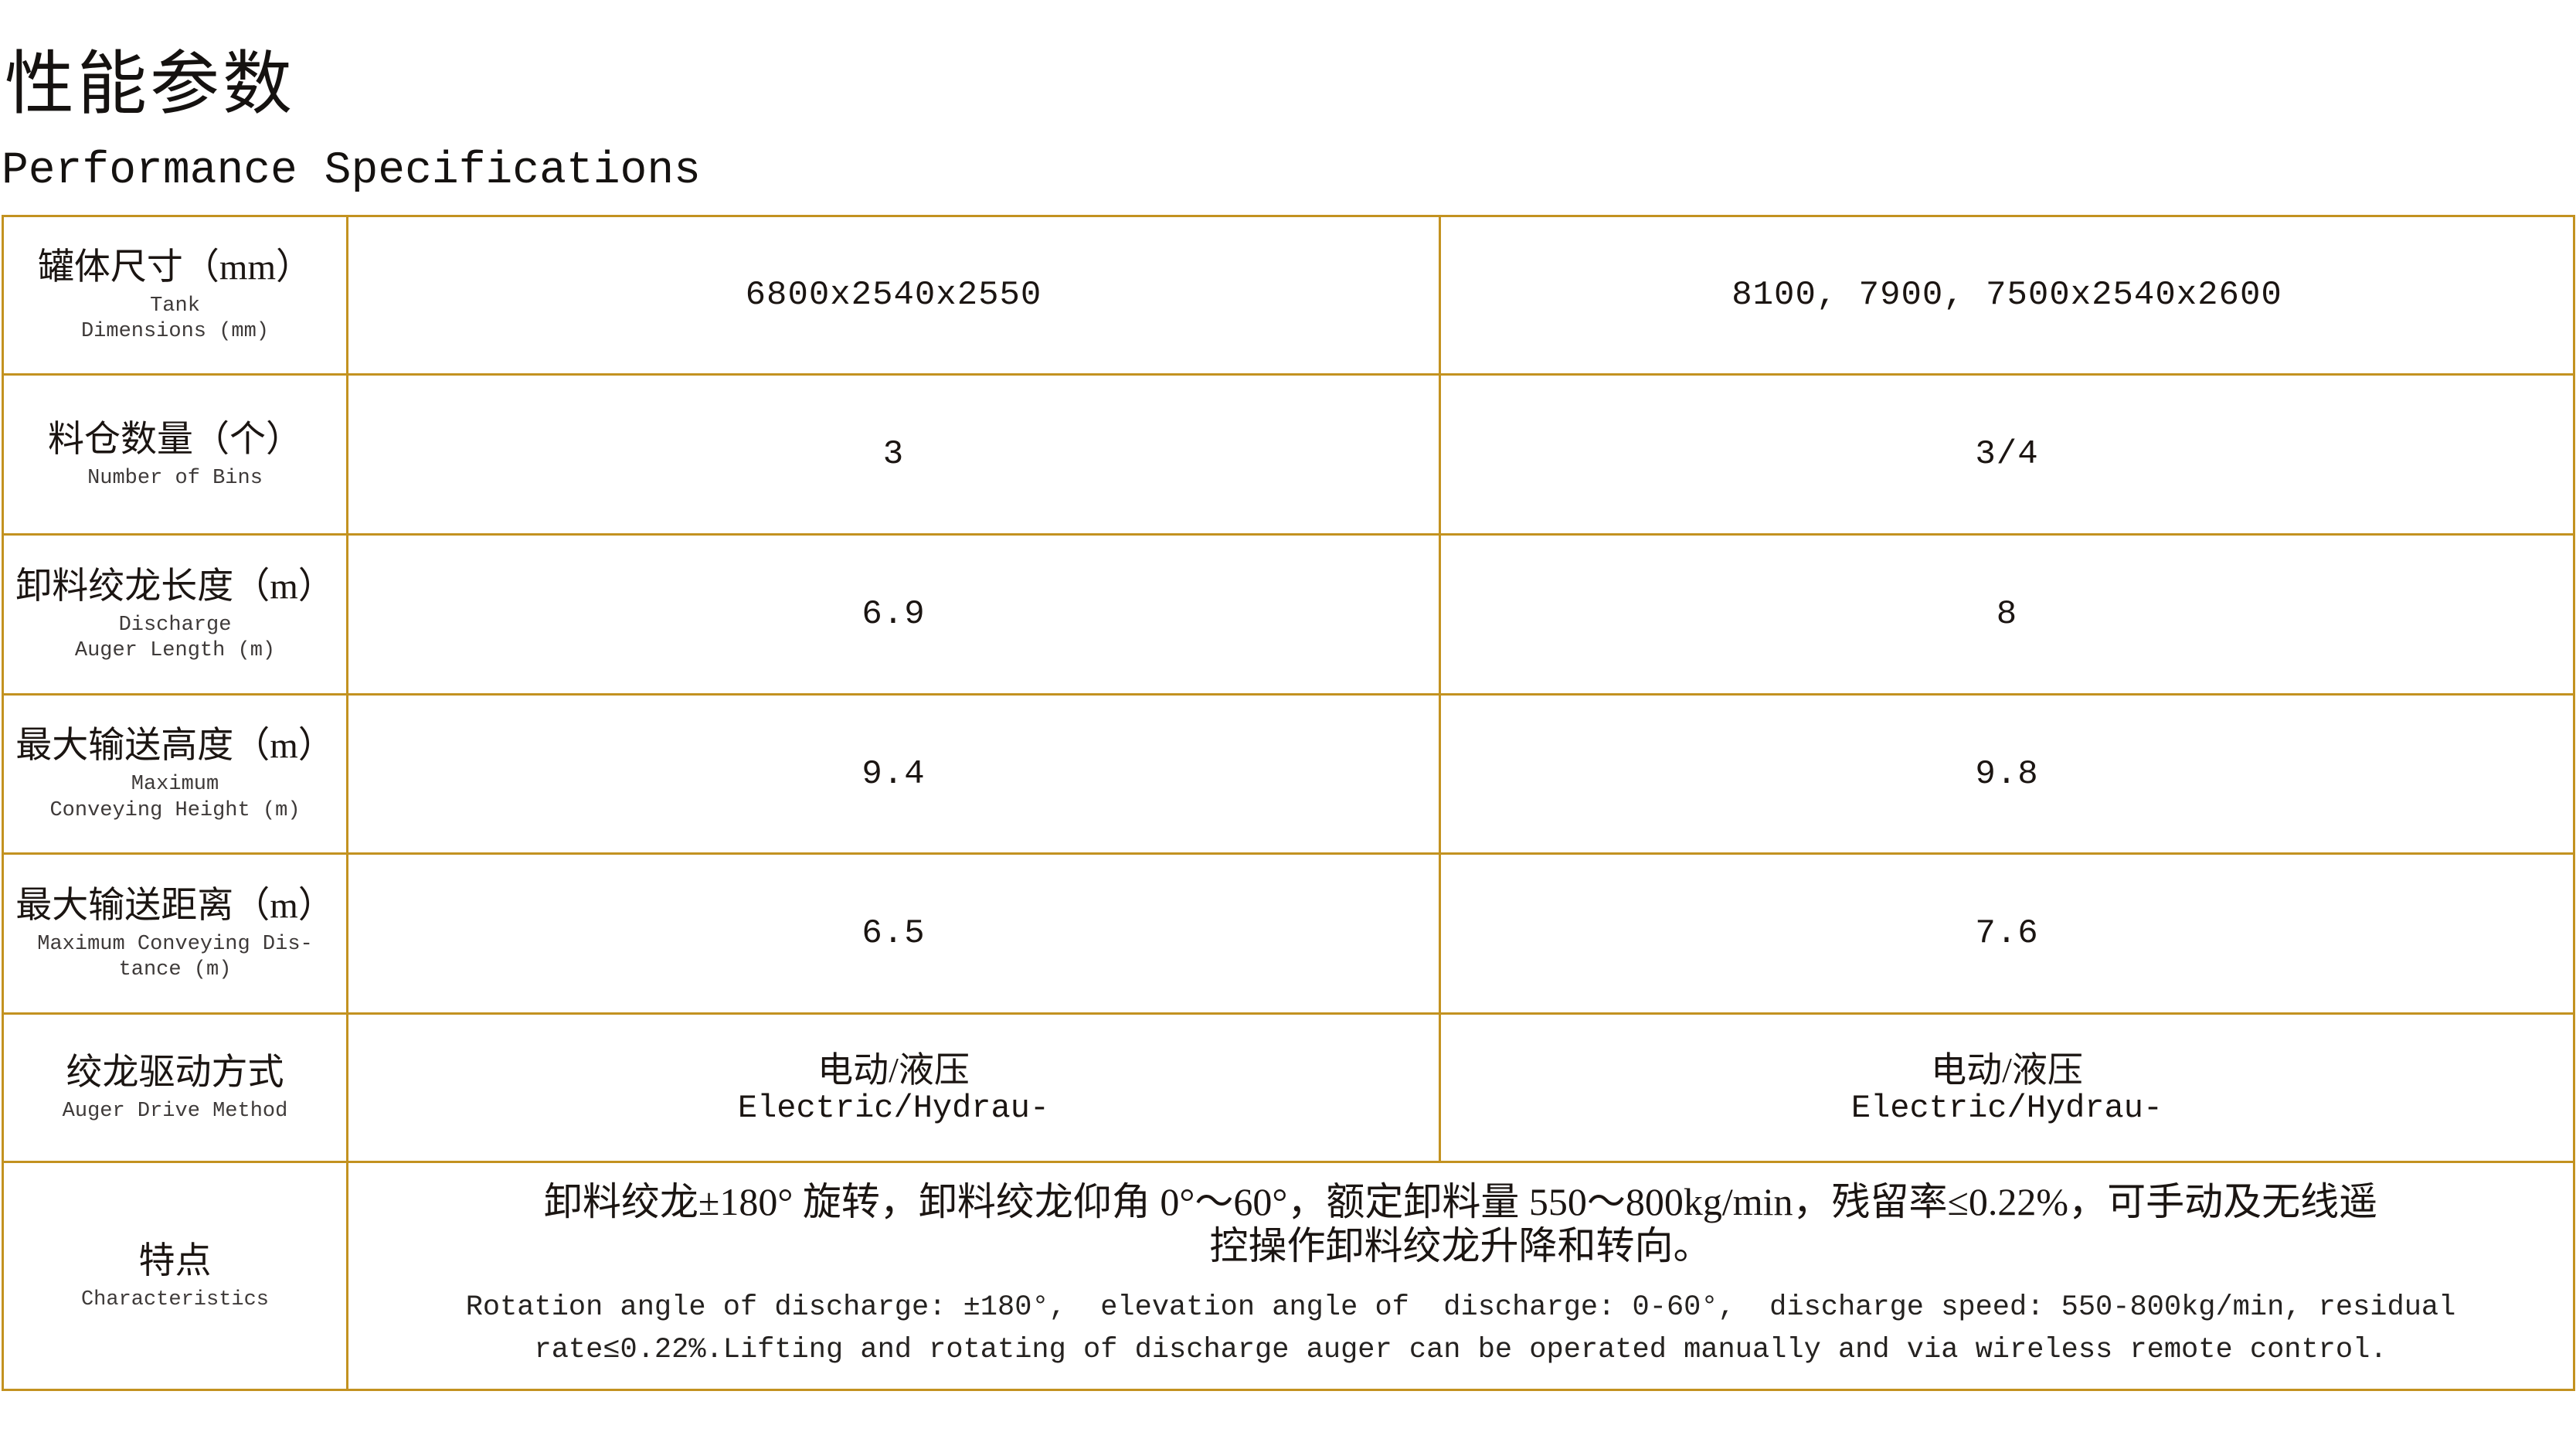 Image resolution: width=2576 pixels, height=1449 pixels. Describe the element at coordinates (893, 774) in the screenshot. I see `spec-value-cell: 9.4` at that location.